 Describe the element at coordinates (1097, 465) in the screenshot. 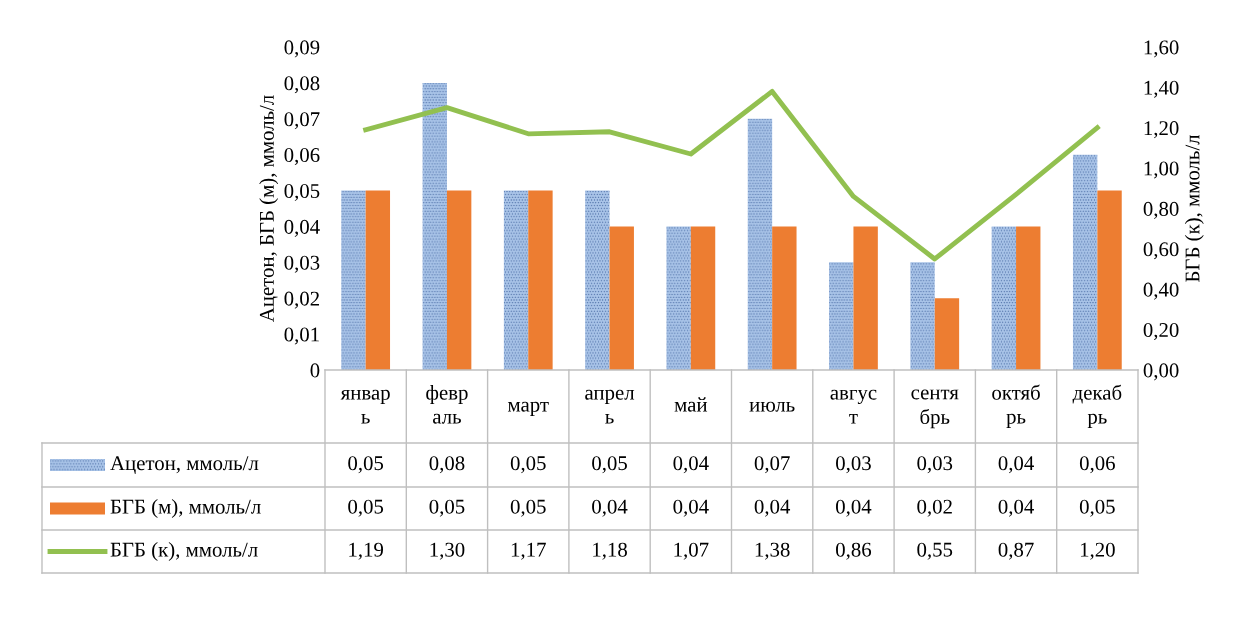

I see `data-label: 0,06` at that location.